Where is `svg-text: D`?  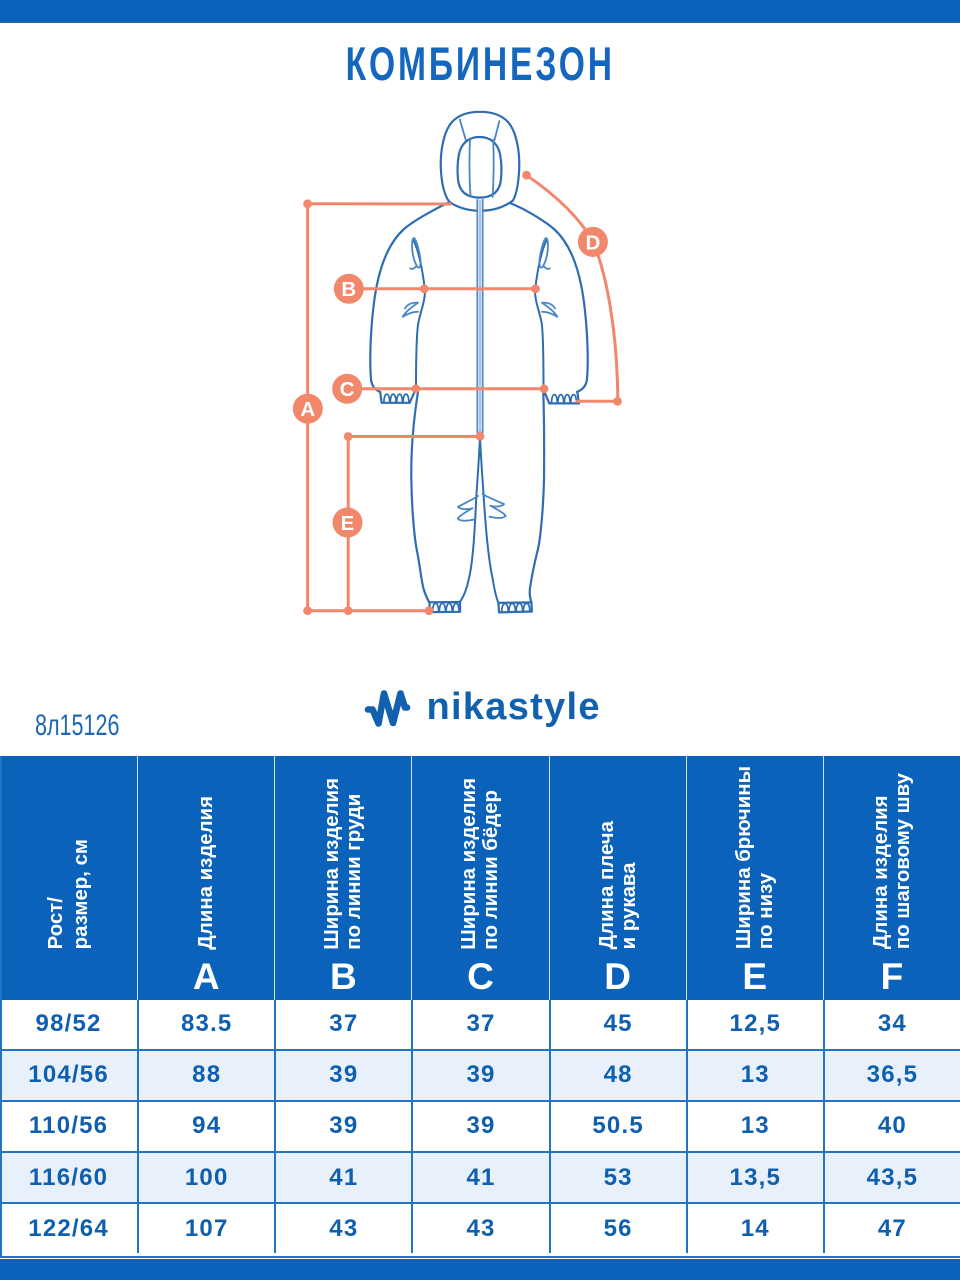 svg-text: D is located at coordinates (592, 242).